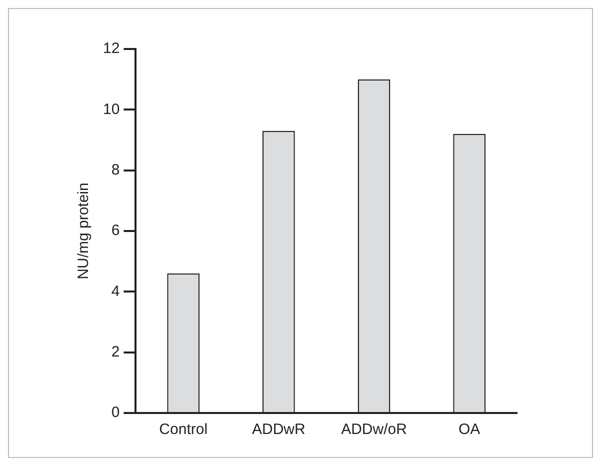  Describe the element at coordinates (469, 429) in the screenshot. I see `x-tick-label: OA` at that location.